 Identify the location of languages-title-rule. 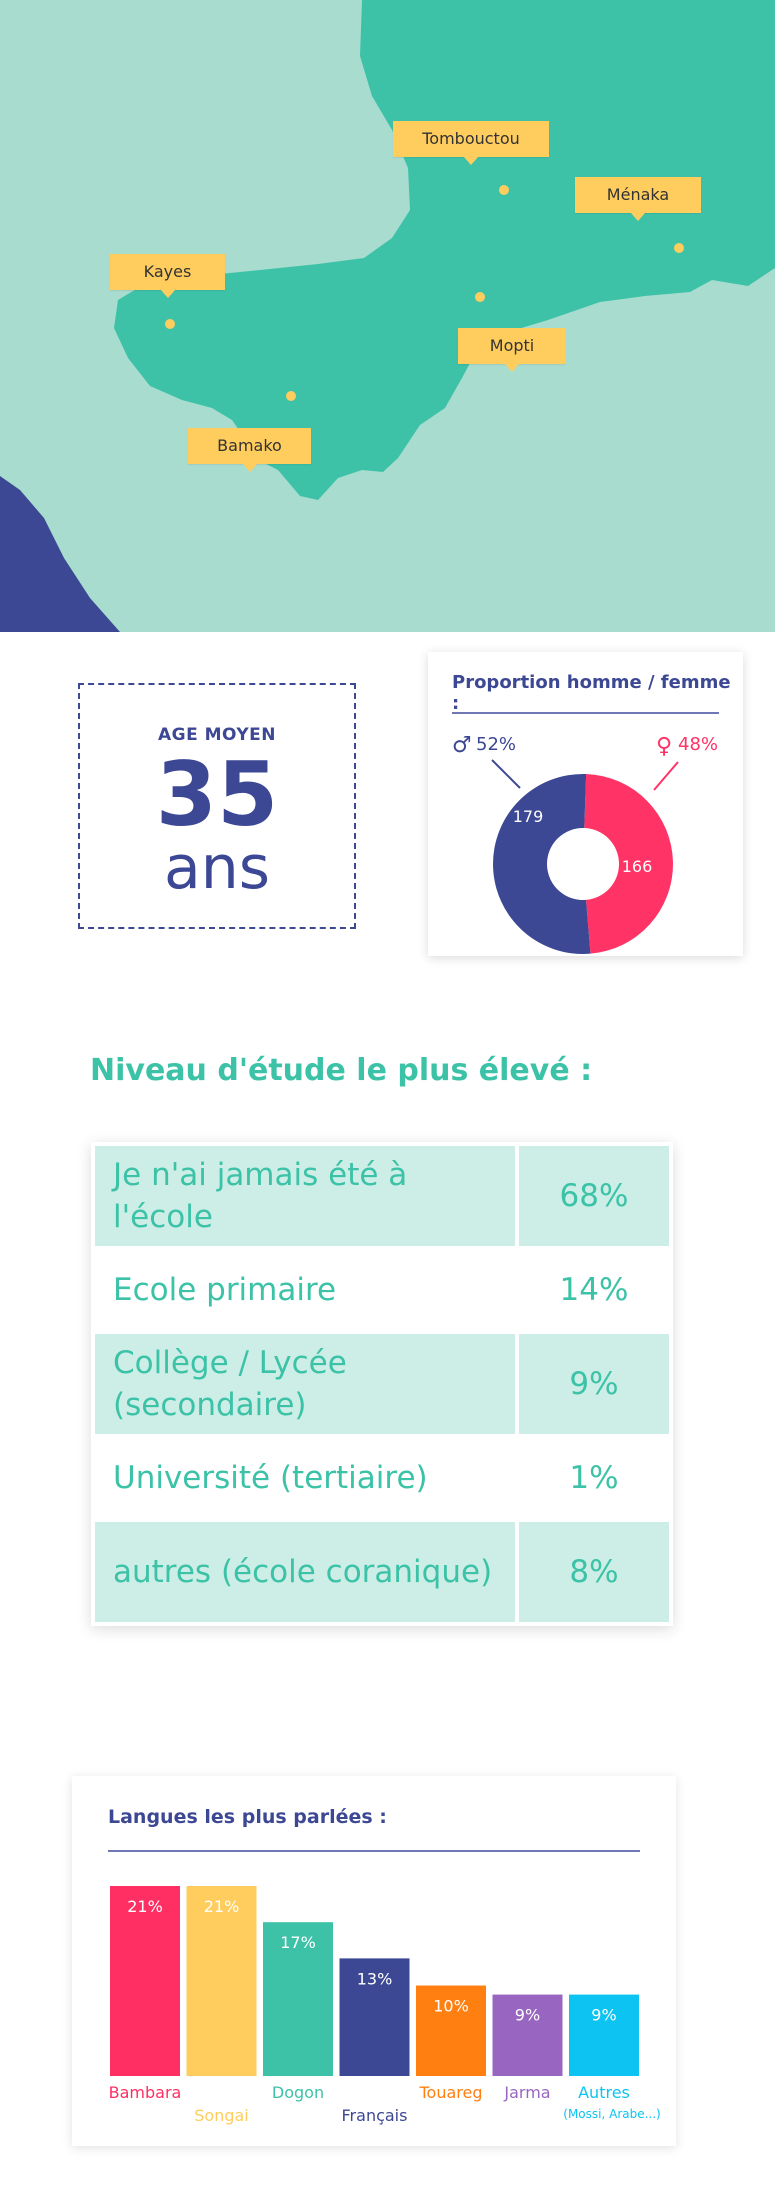
(374, 1851).